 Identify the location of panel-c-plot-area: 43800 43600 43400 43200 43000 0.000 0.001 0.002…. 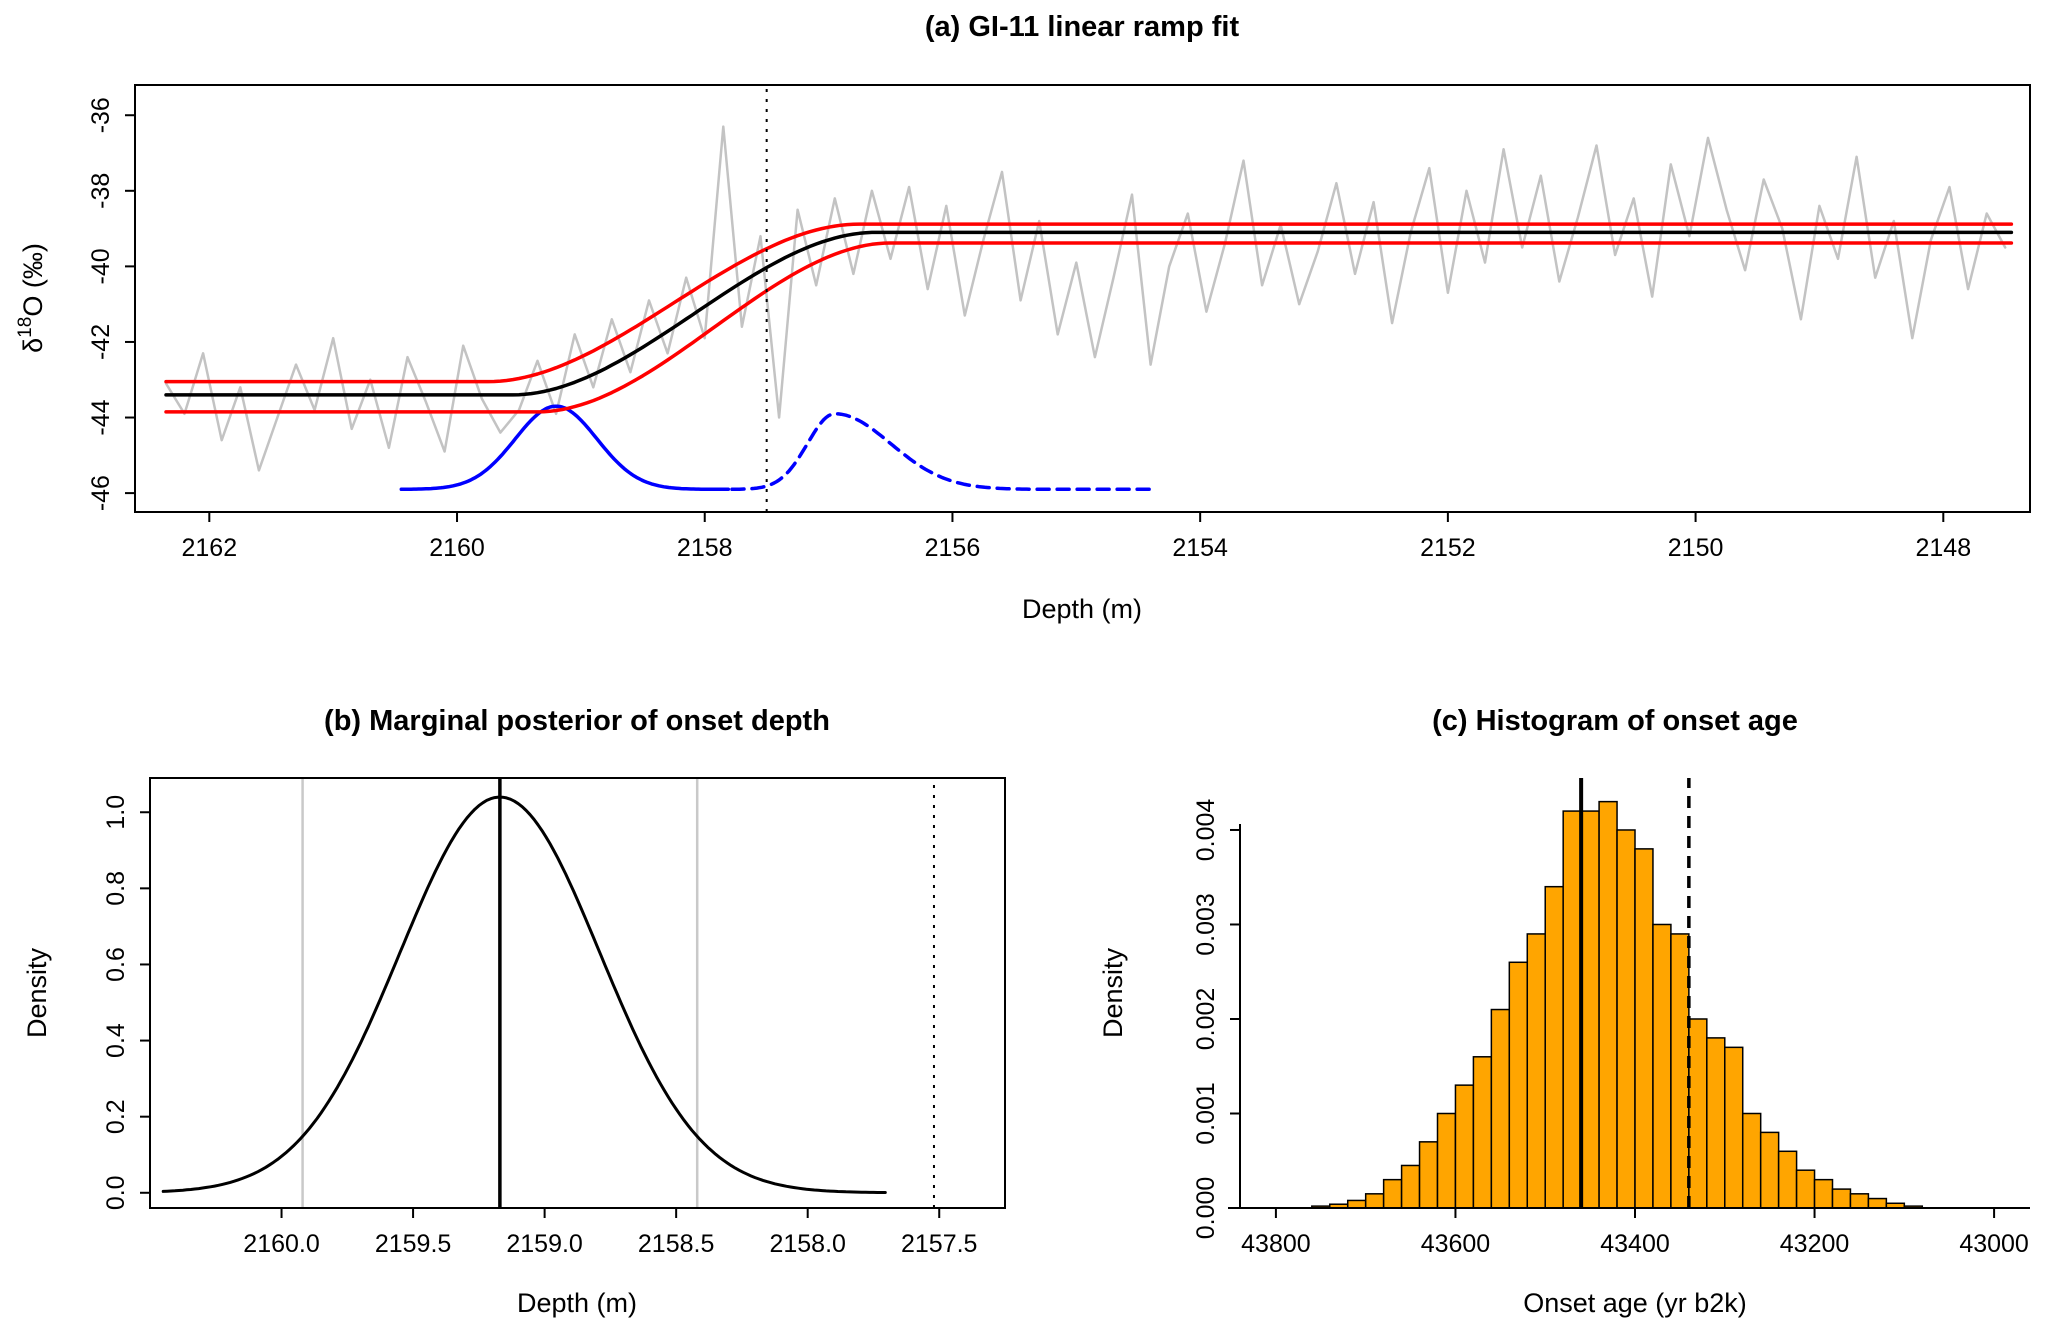
(1611, 1018).